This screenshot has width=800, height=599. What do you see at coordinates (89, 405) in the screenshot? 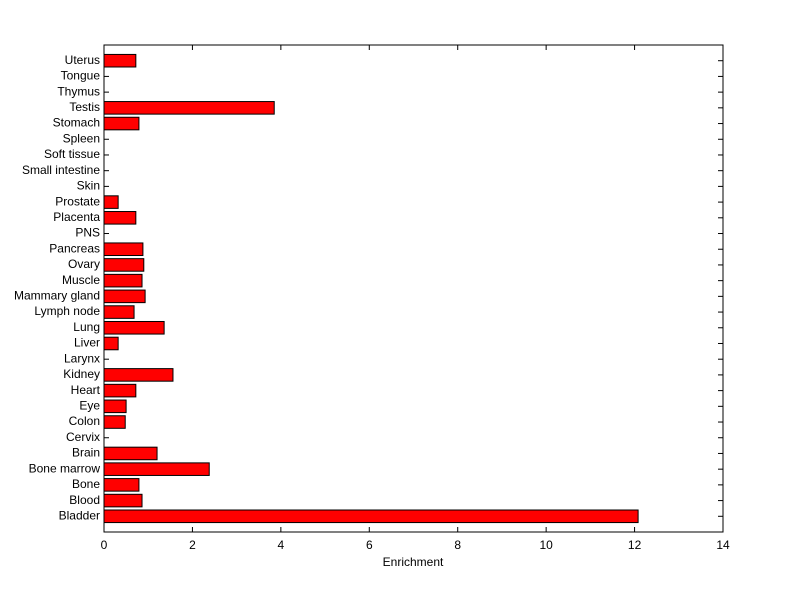
I see `y-tick-label: Eye` at bounding box center [89, 405].